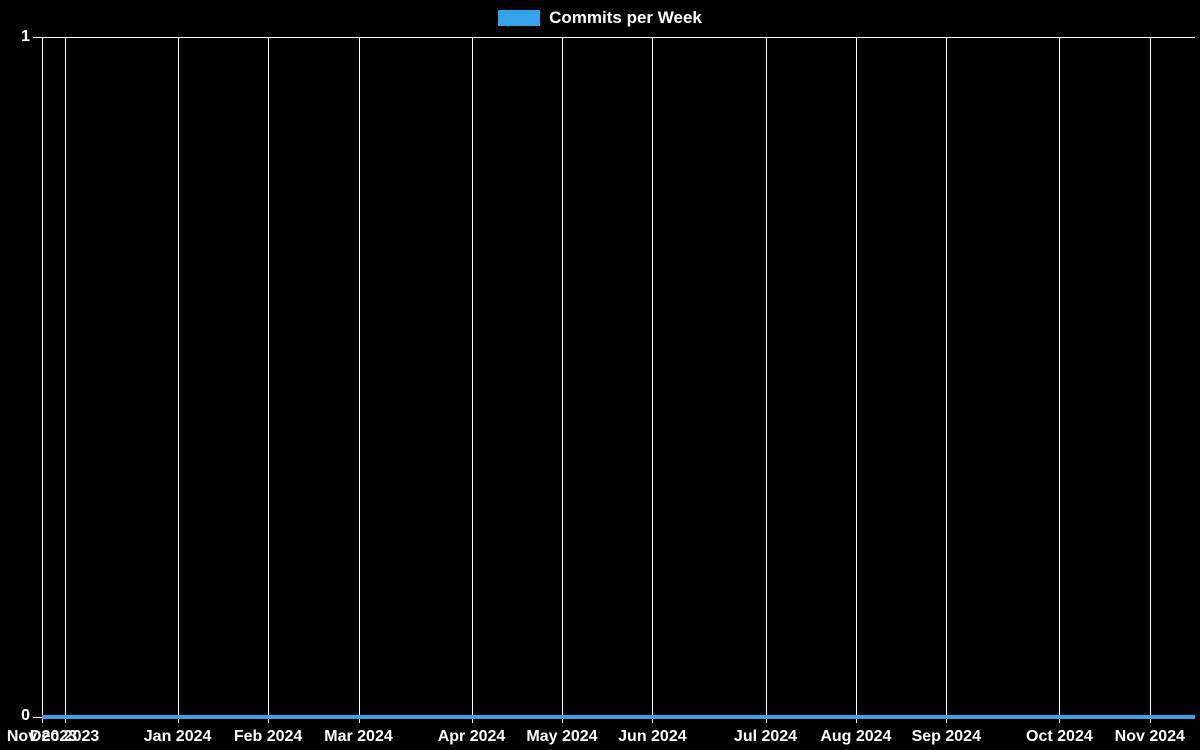  Describe the element at coordinates (614, 717) in the screenshot. I see `x-axis-line` at that location.